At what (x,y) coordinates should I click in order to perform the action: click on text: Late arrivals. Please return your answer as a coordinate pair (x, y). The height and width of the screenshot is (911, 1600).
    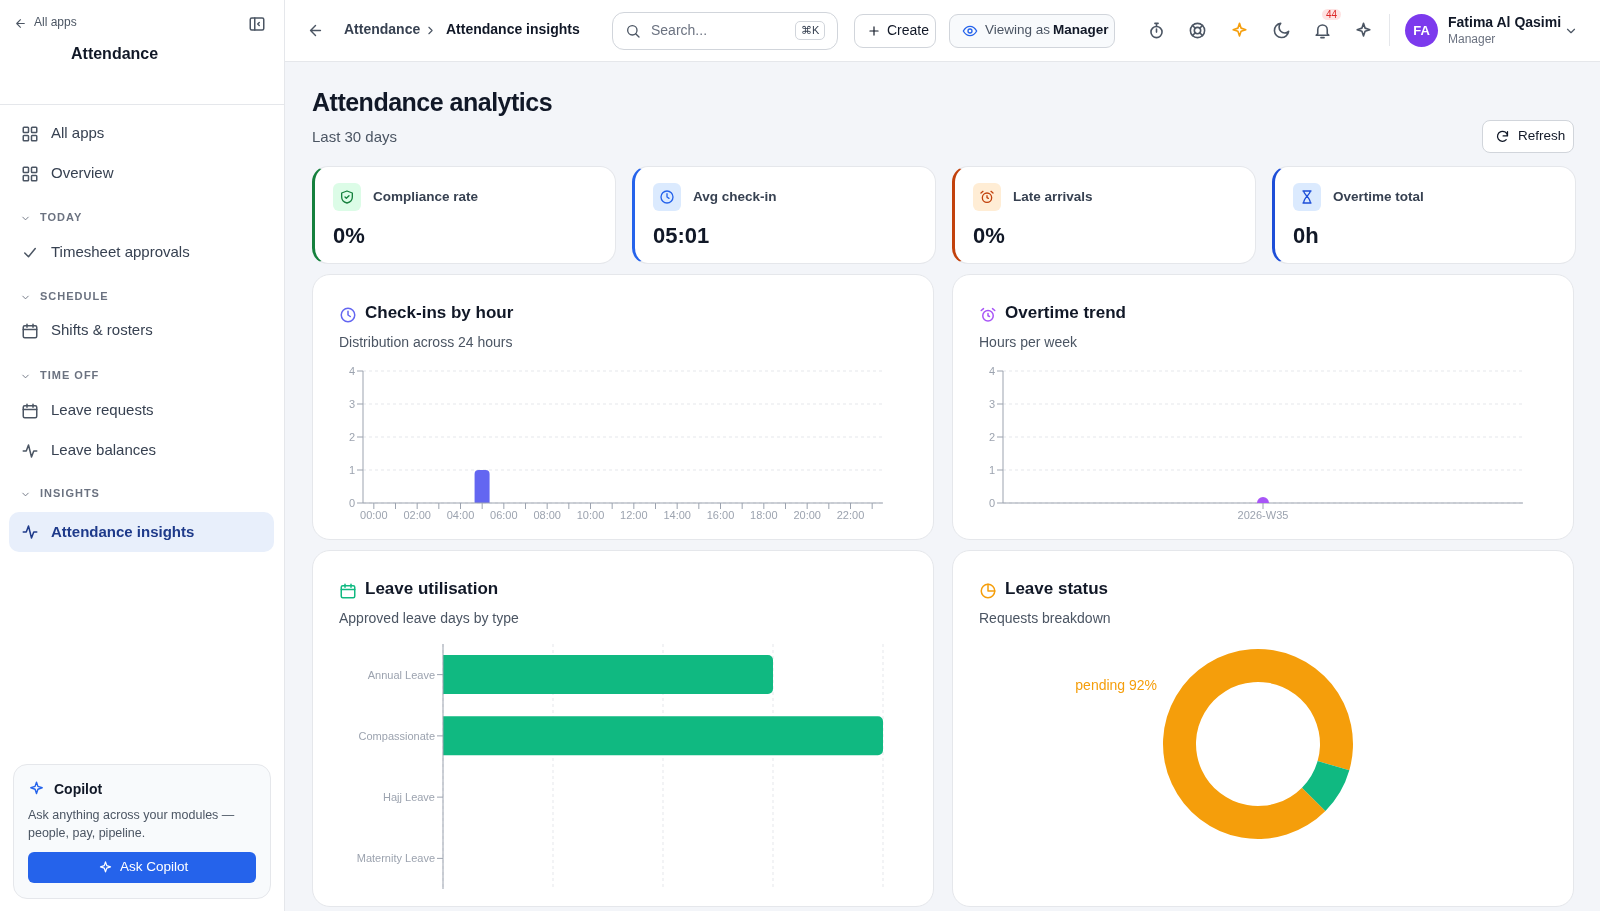
    Looking at the image, I should click on (1053, 196).